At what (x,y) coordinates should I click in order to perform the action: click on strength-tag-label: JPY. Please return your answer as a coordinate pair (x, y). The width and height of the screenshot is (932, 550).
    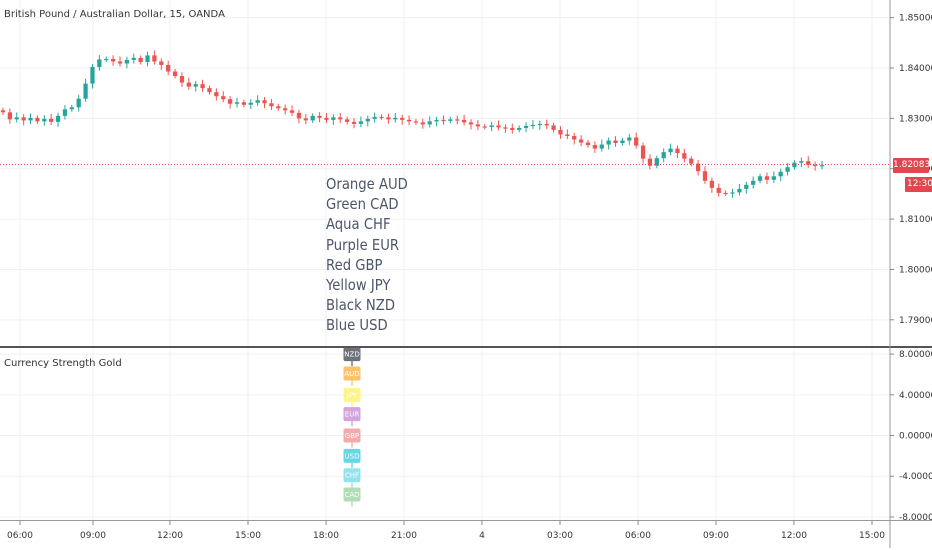
    Looking at the image, I should click on (352, 395).